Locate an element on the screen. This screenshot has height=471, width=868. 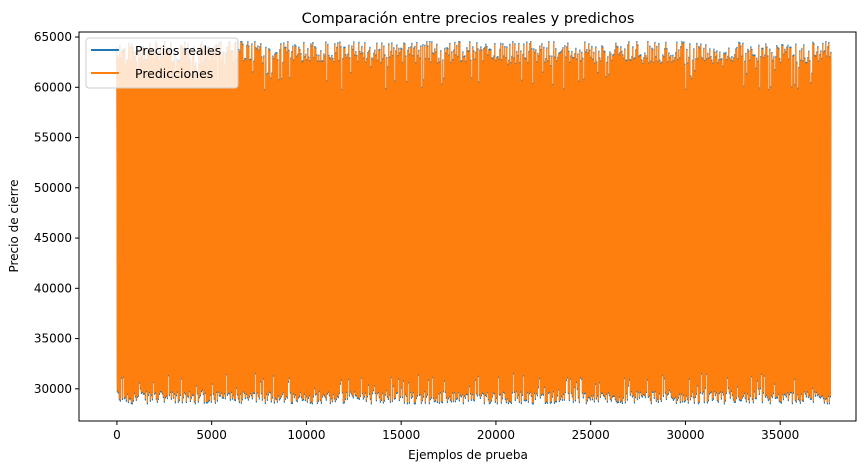
legend-box is located at coordinates (162, 63).